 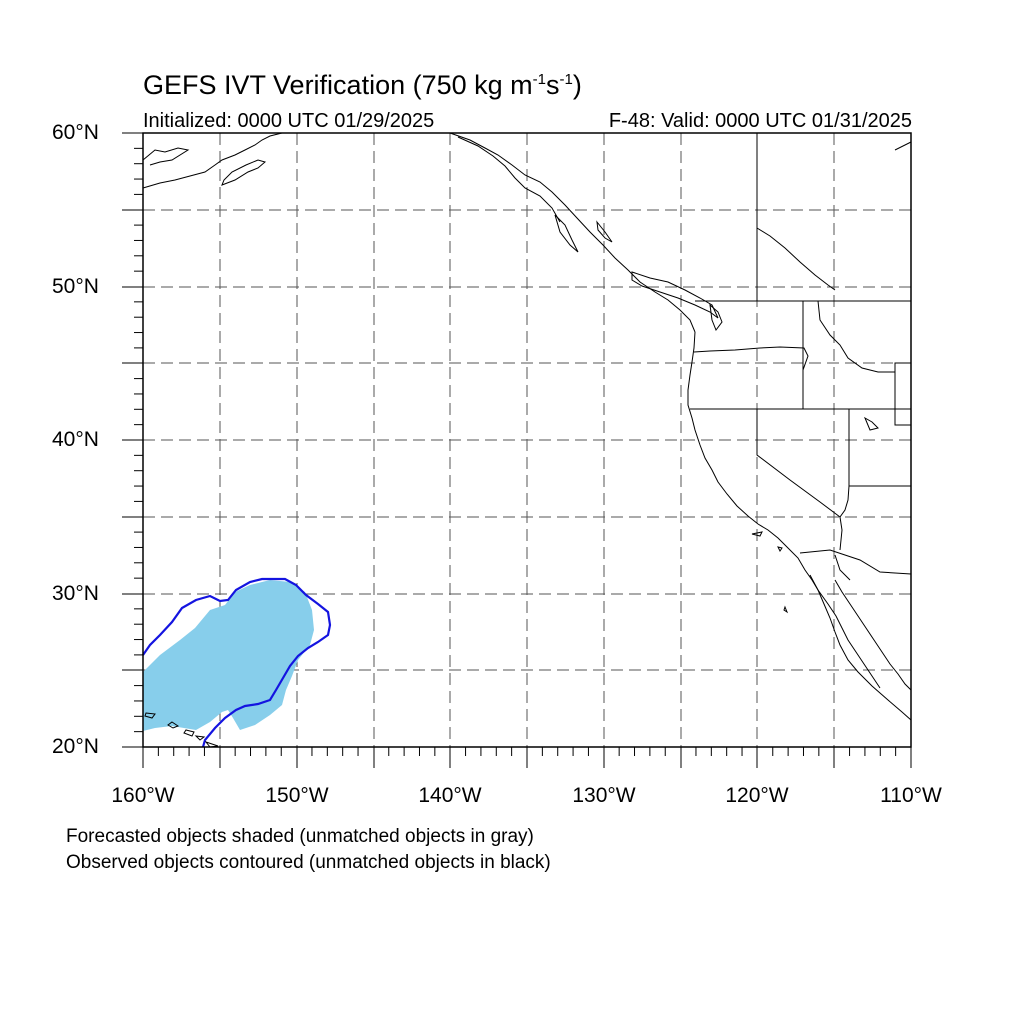 What do you see at coordinates (757, 795) in the screenshot?
I see `lon-label-120w: 120°W` at bounding box center [757, 795].